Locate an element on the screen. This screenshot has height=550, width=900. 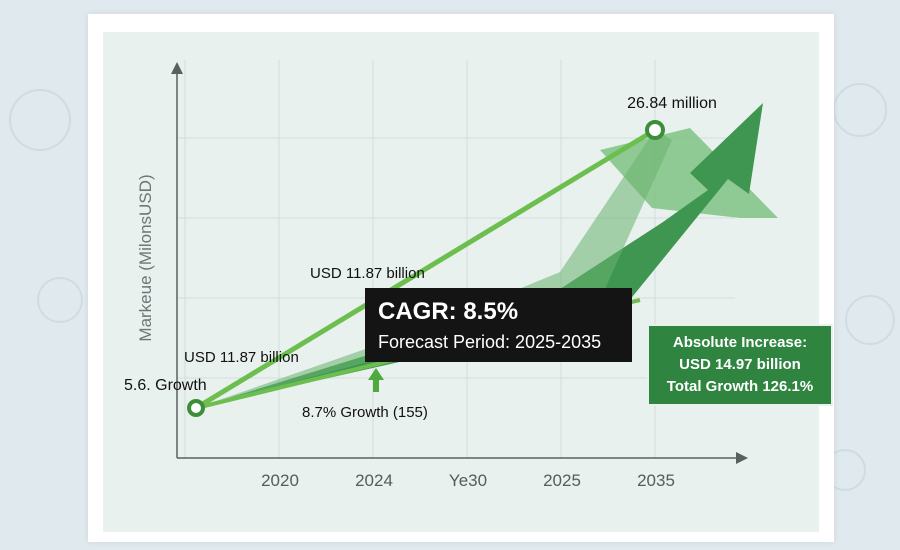
absolute-increase-value: USD 14.97 billion is located at coordinates (740, 364).